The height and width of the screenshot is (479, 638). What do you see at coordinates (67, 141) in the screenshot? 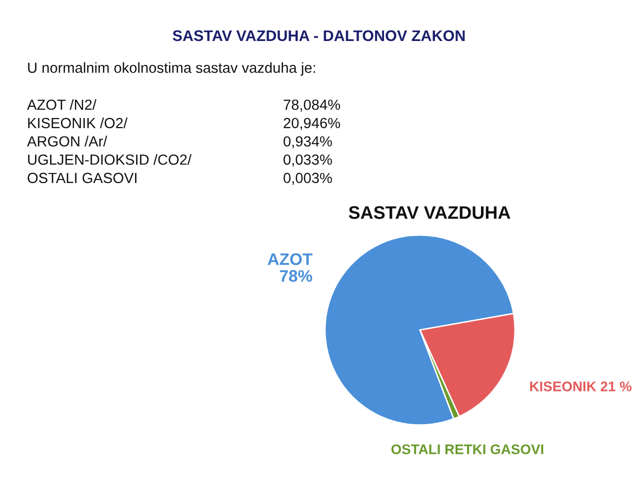
I see `text: ARGON /Ar/` at bounding box center [67, 141].